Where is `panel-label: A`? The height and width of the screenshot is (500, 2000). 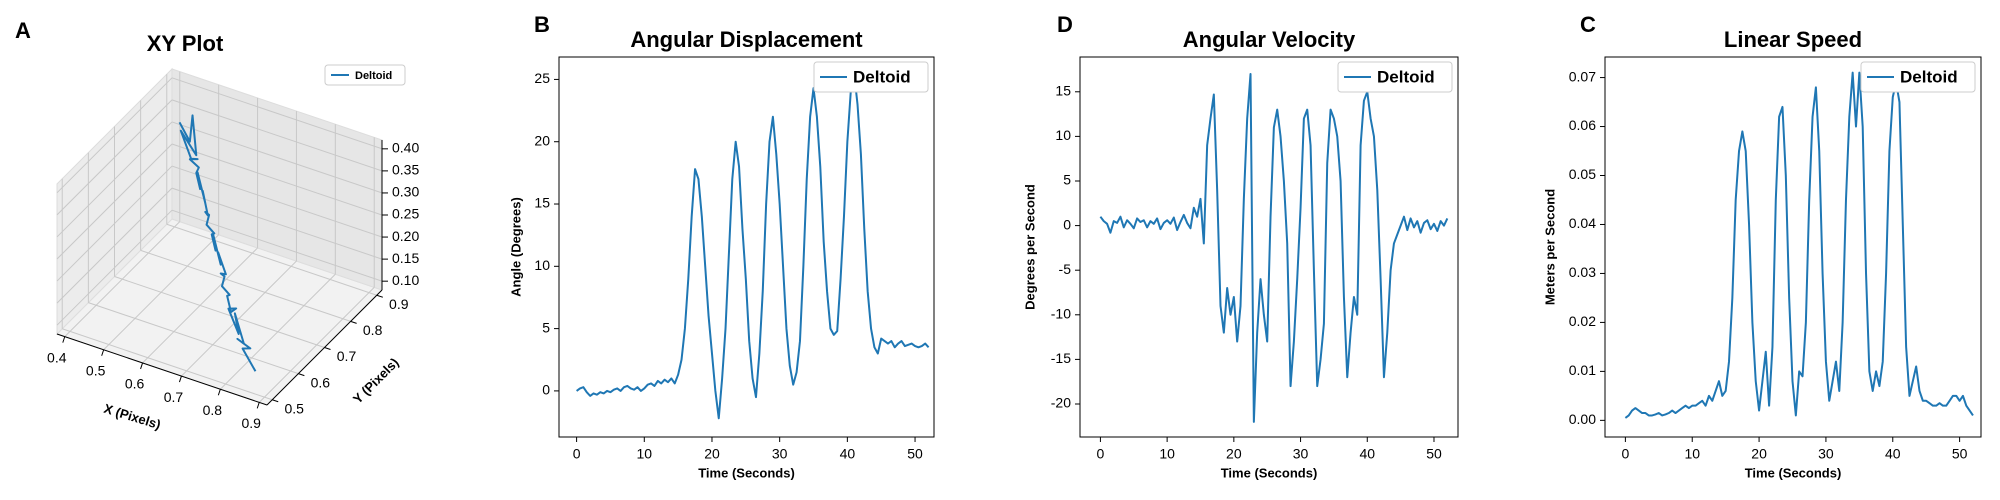 panel-label: A is located at coordinates (23, 30).